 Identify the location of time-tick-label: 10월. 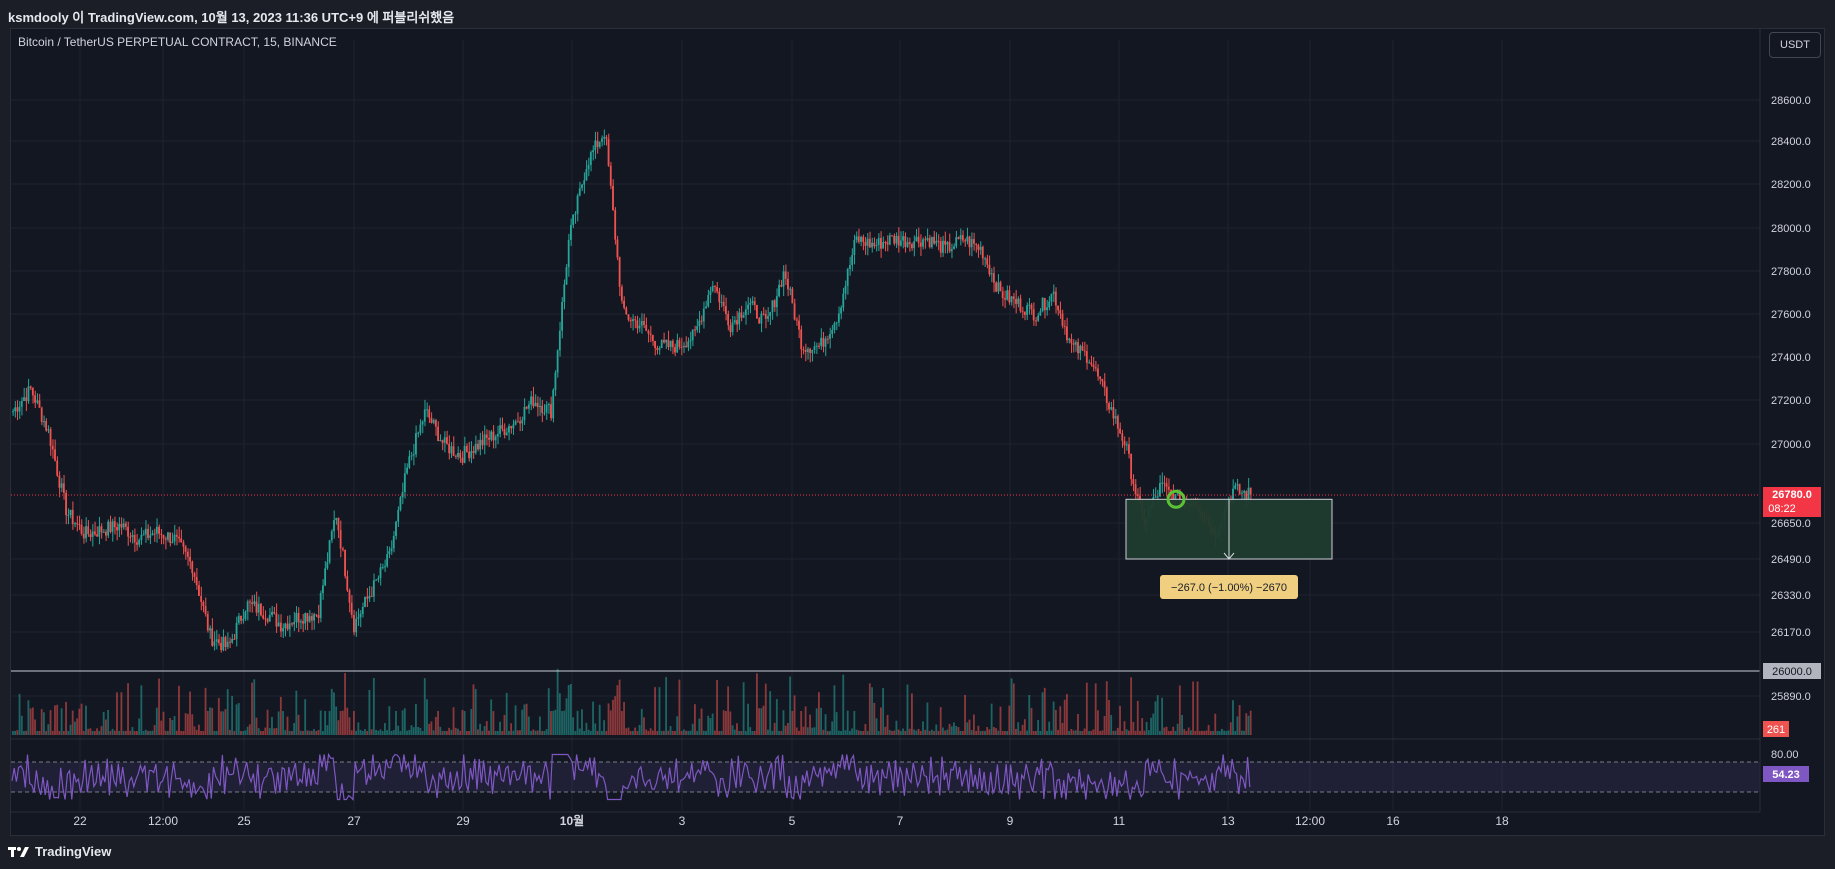
(572, 820).